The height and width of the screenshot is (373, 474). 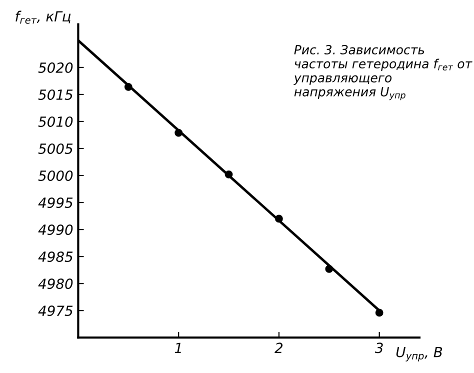 I want to click on x-tick-label: 1, so click(x=177, y=347).